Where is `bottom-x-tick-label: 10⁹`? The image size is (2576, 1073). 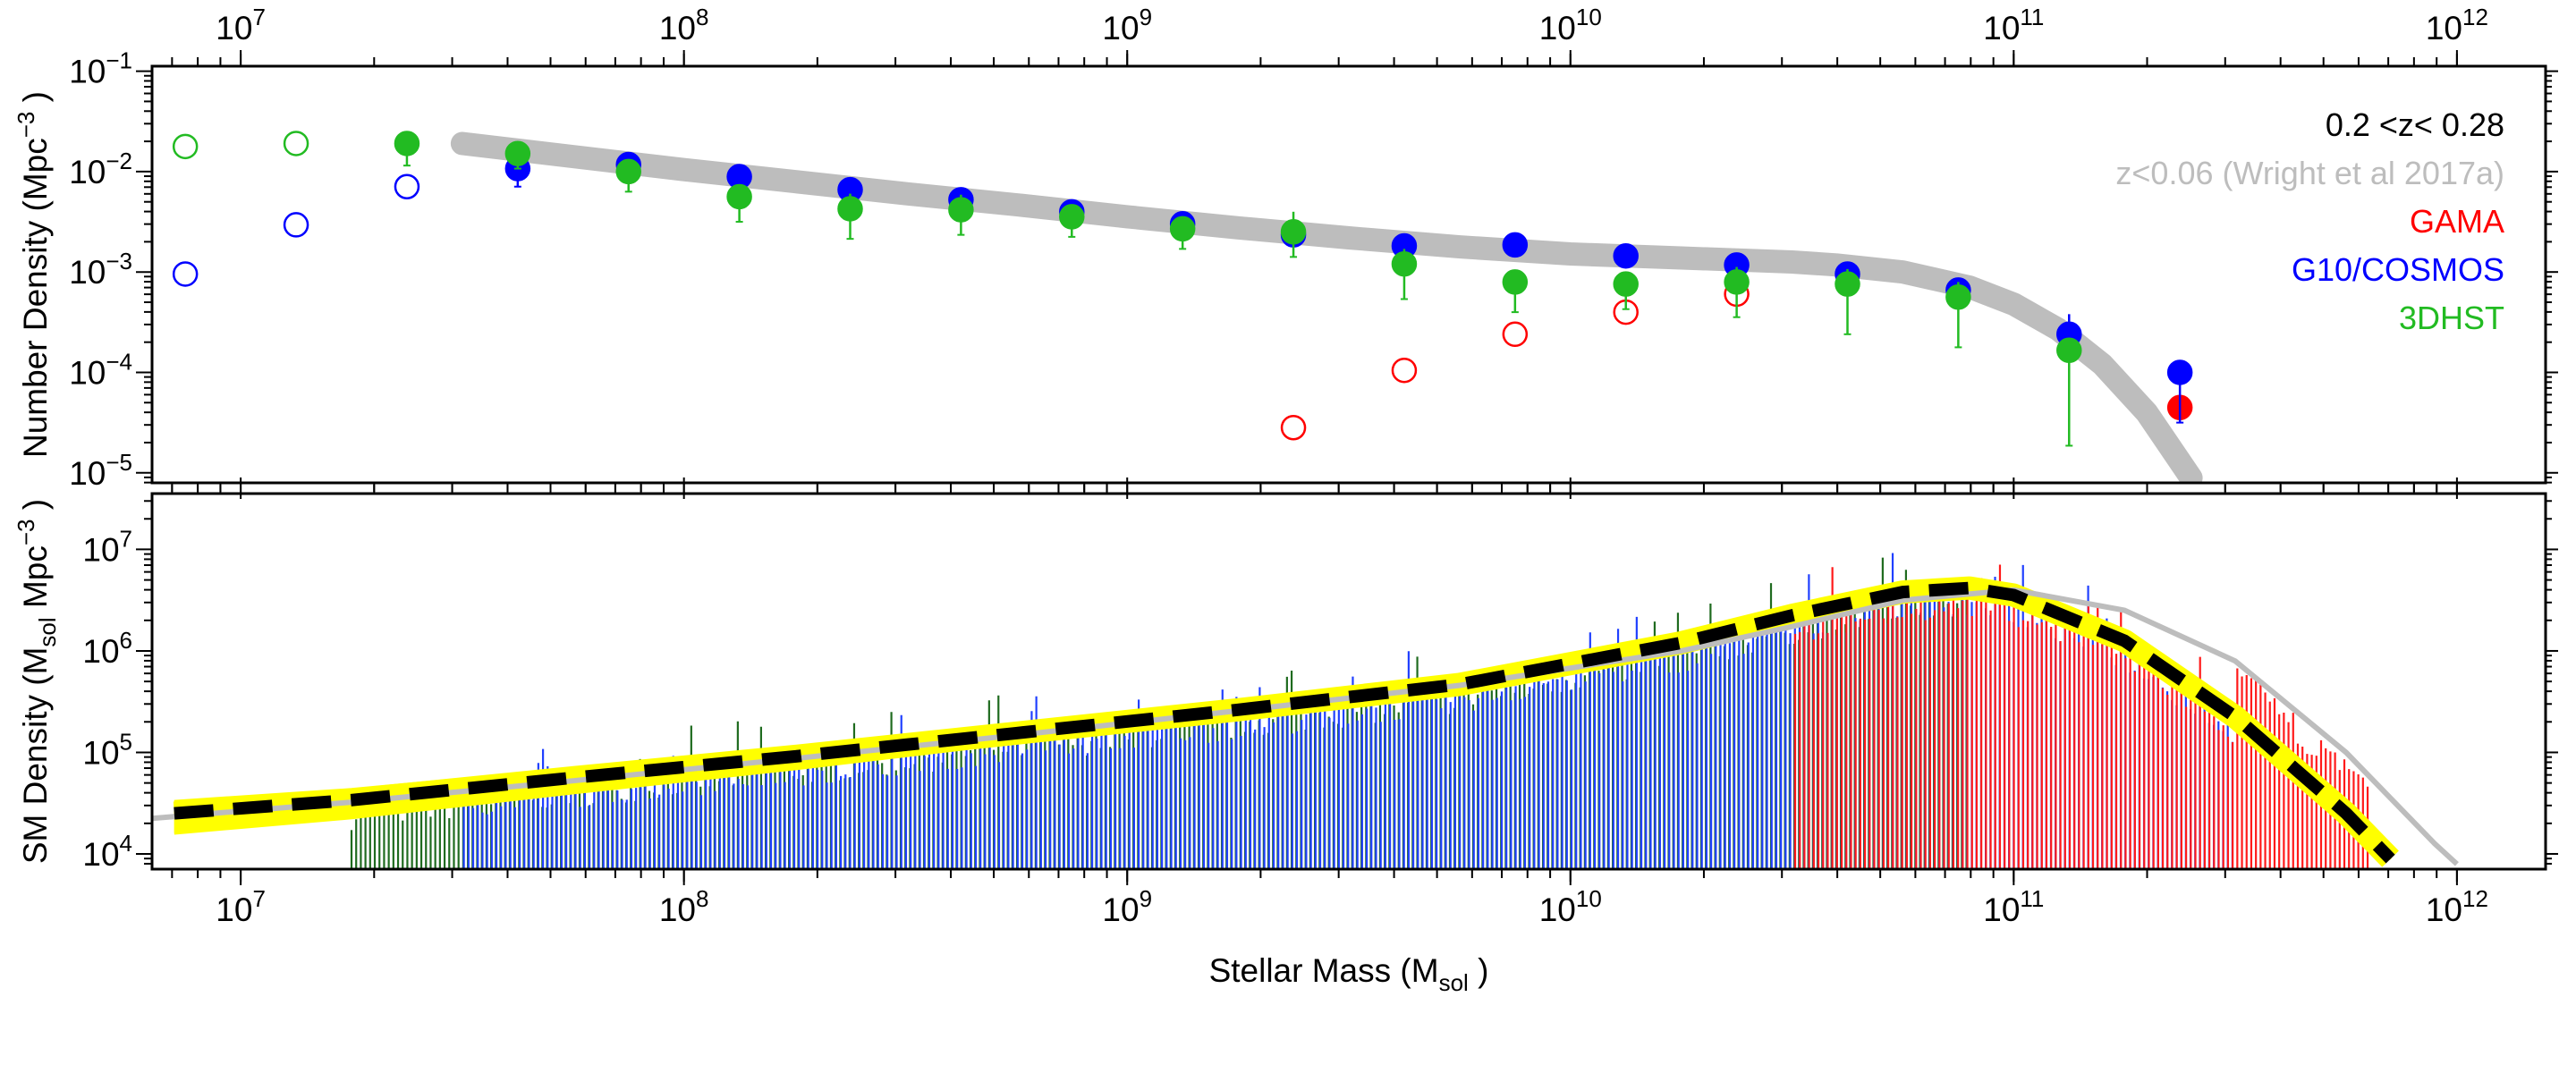
bottom-x-tick-label: 10⁹ is located at coordinates (1127, 906).